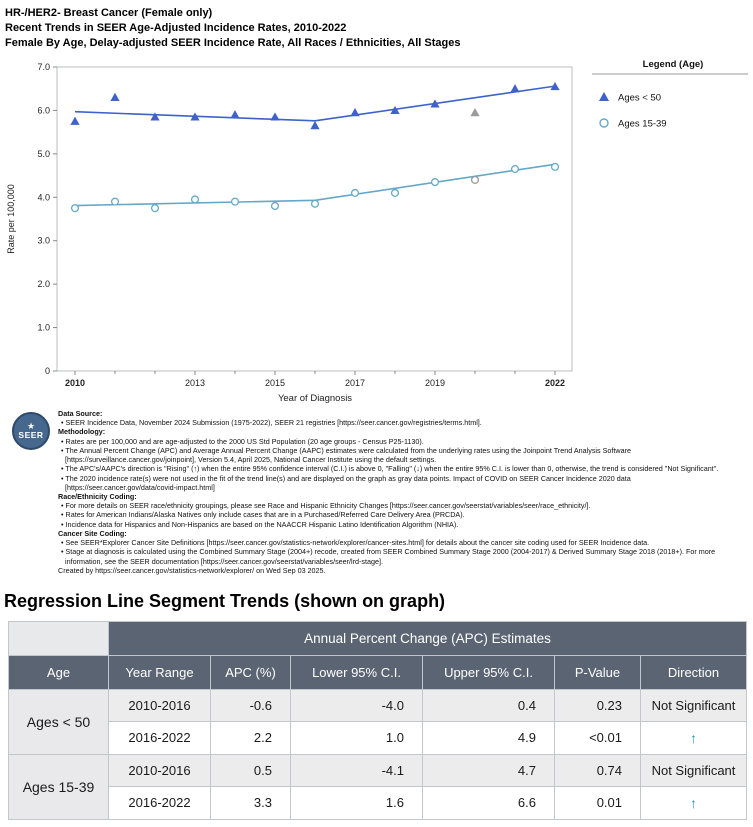 The image size is (753, 827). What do you see at coordinates (80, 413) in the screenshot?
I see `footnote-line: Data Source:` at bounding box center [80, 413].